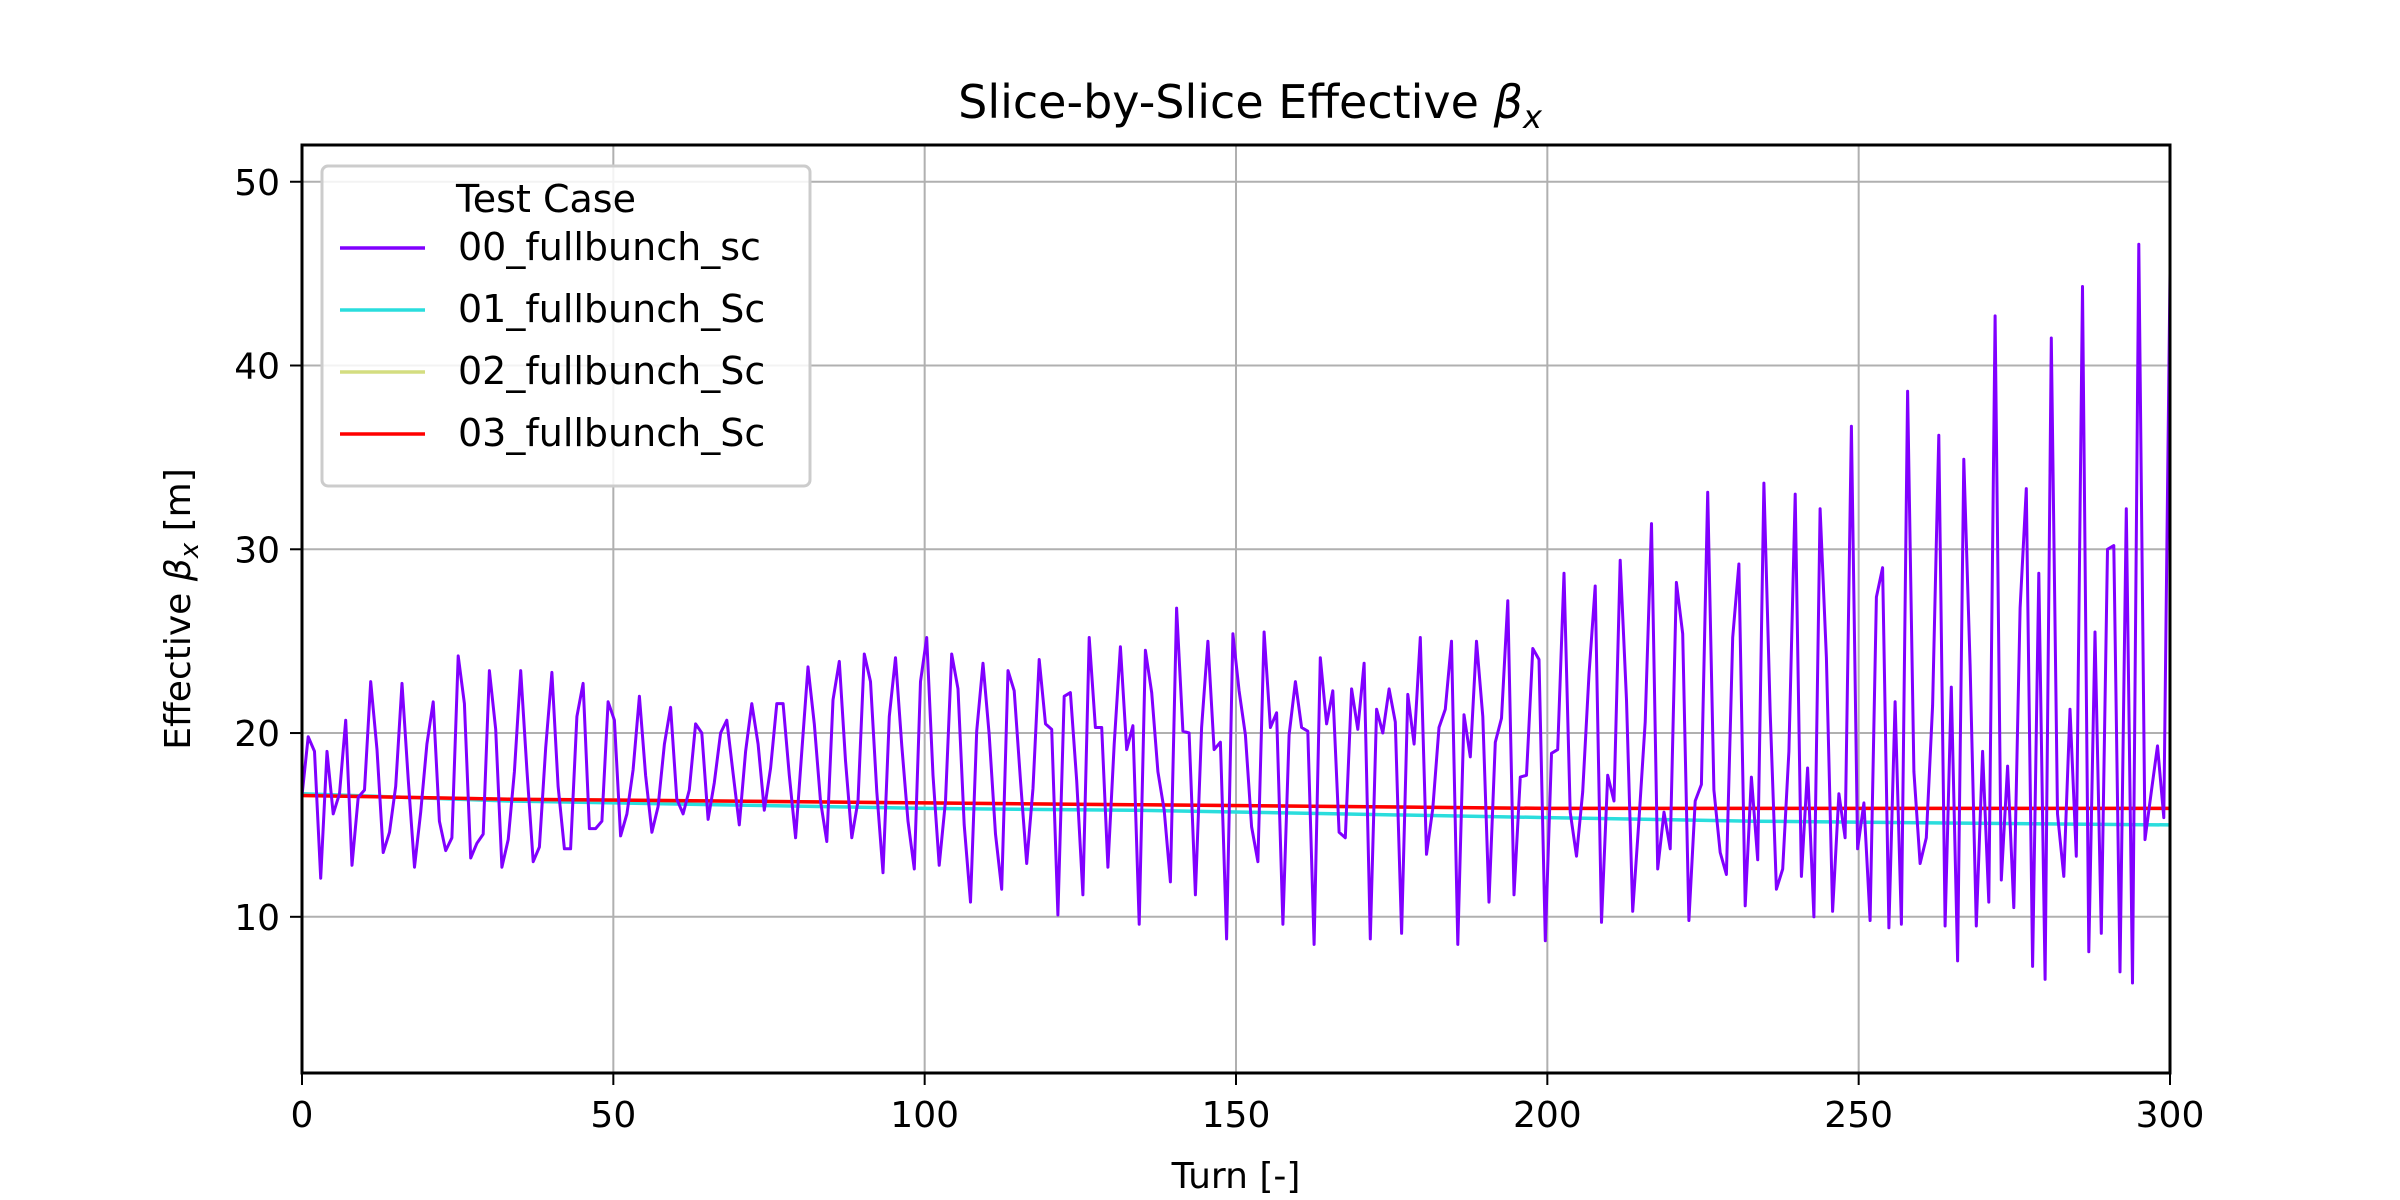  What do you see at coordinates (257, 550) in the screenshot?
I see `y-tick-label: 30` at bounding box center [257, 550].